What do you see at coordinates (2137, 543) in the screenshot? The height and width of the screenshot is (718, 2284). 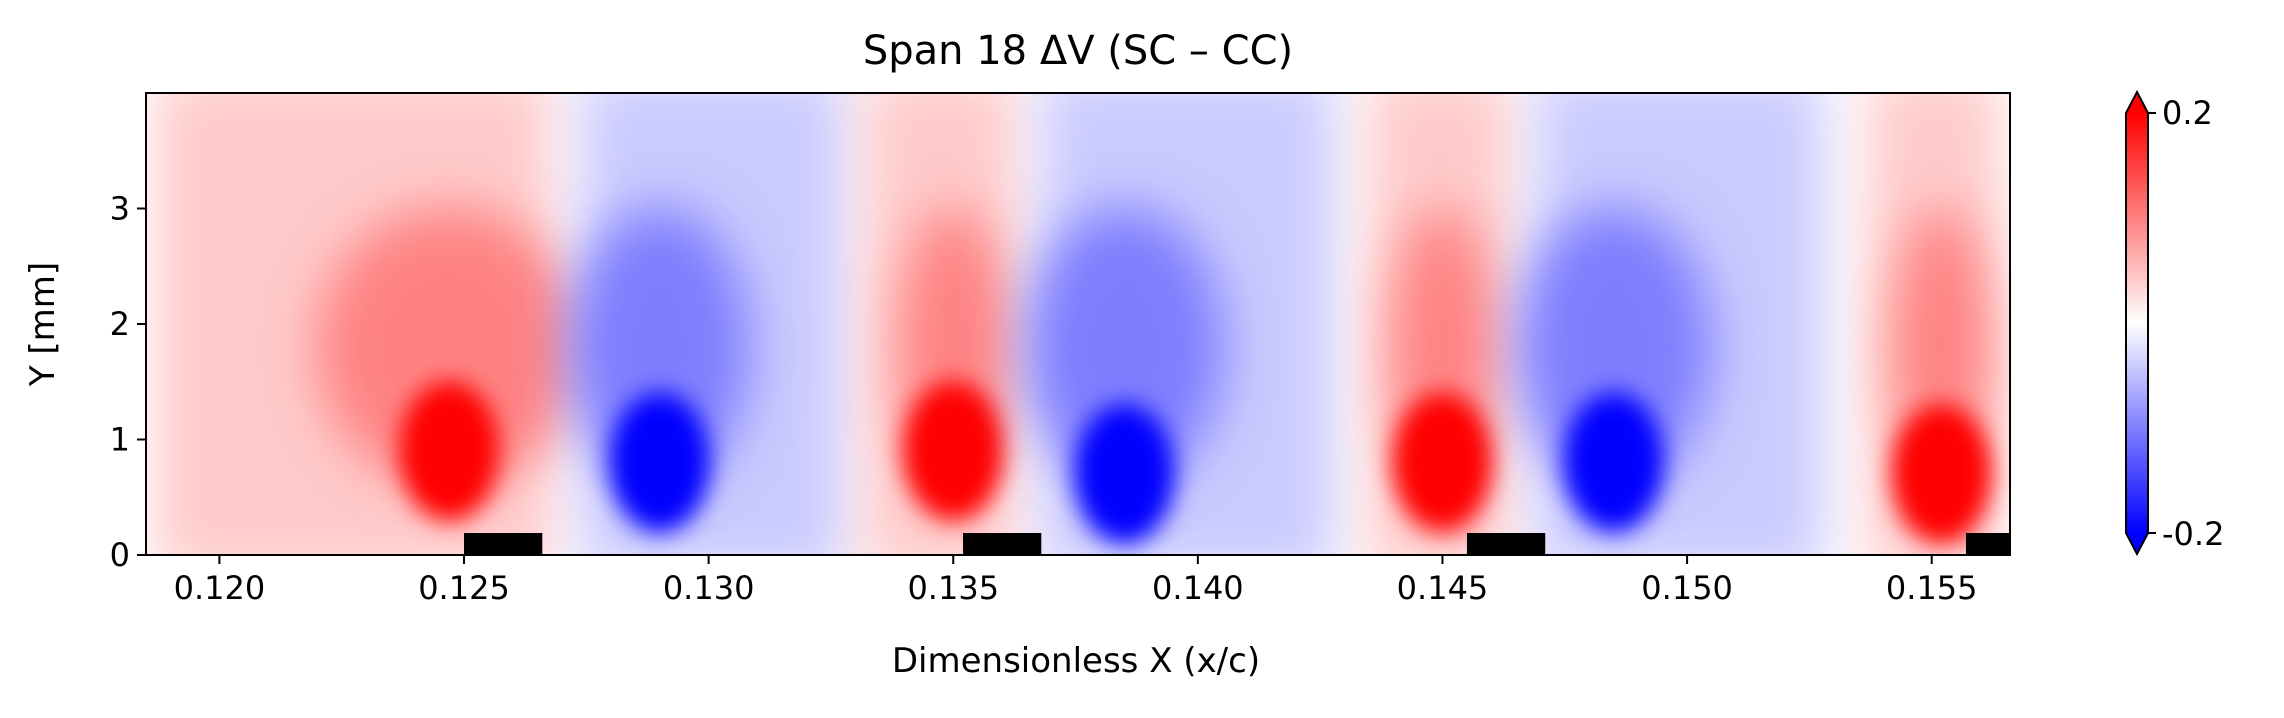 I see `colorbar-extend-min` at bounding box center [2137, 543].